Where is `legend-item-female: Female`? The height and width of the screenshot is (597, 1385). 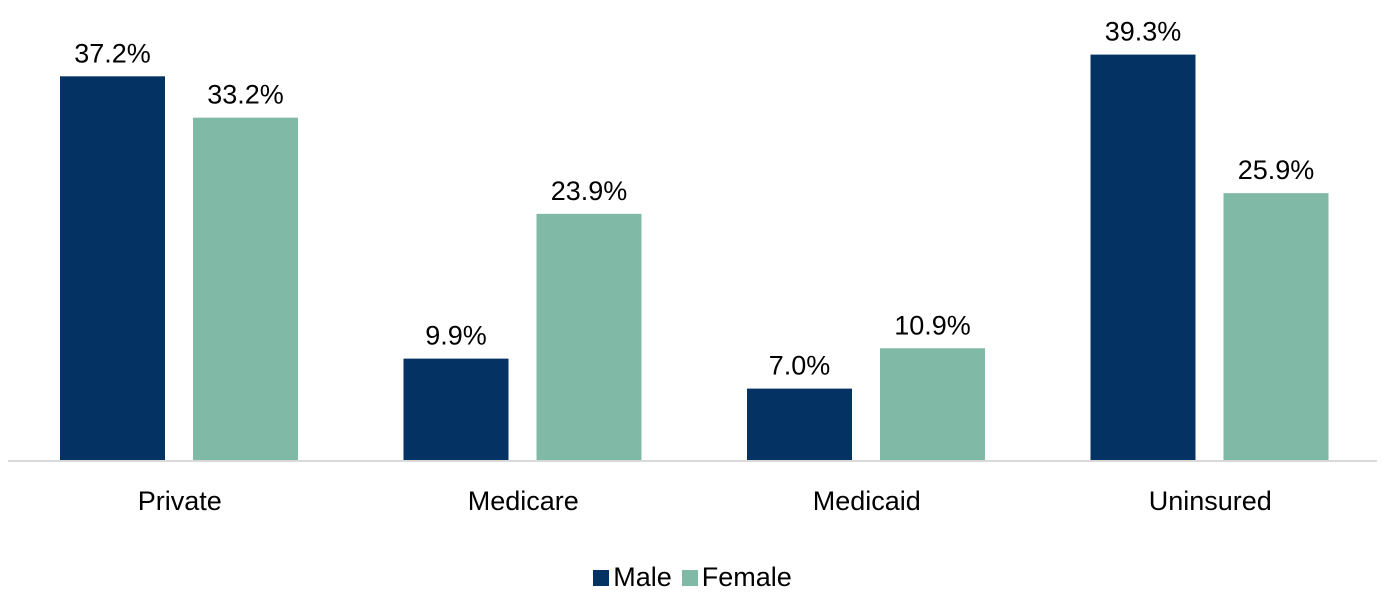
legend-item-female: Female is located at coordinates (736, 577).